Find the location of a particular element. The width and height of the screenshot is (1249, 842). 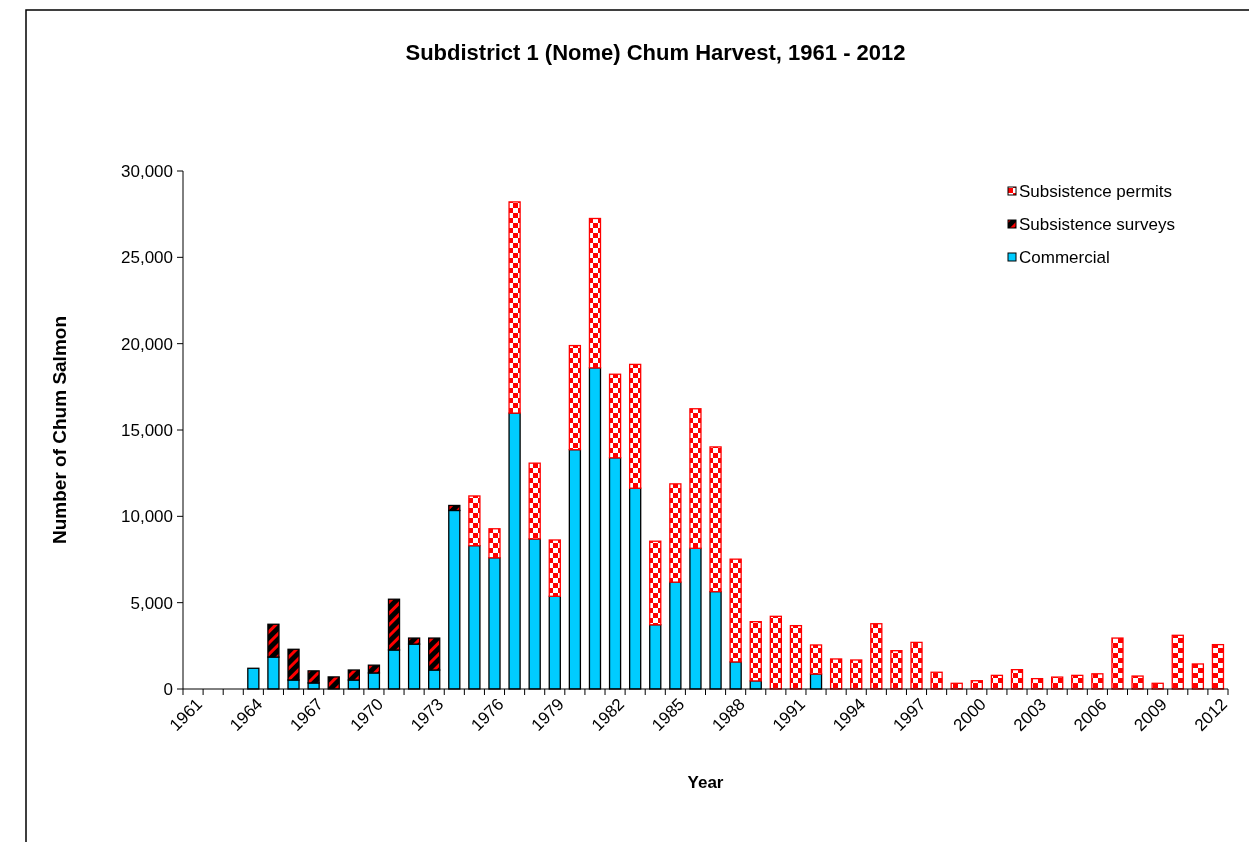

legend-label: Commercial is located at coordinates (1064, 258).